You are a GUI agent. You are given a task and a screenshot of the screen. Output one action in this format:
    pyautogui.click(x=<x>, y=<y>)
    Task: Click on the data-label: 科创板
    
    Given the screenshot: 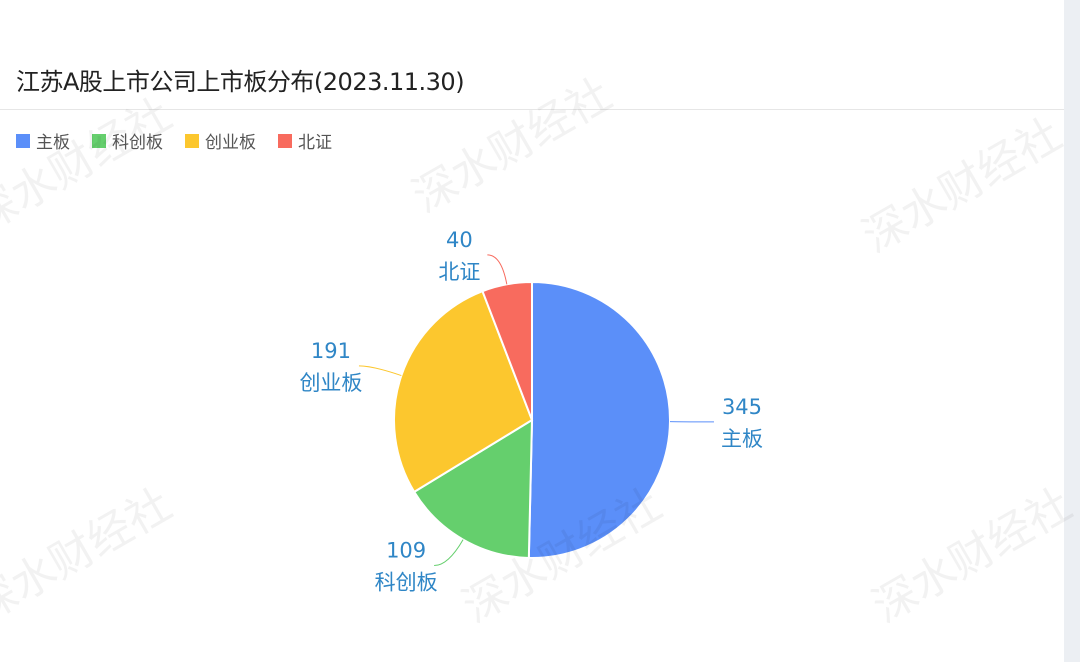 What is the action you would take?
    pyautogui.click(x=406, y=583)
    